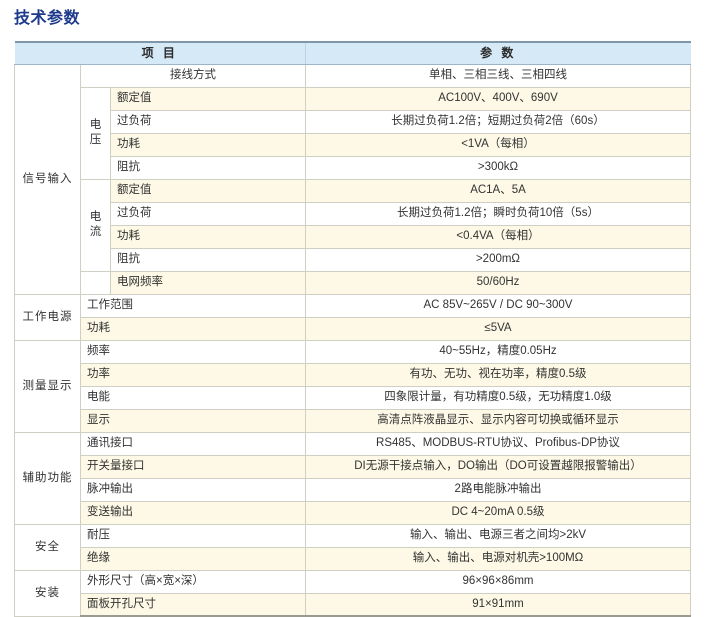  I want to click on table-row: 辅助功能 通讯接口 RS485、MODBUS-RTU协议、Profibus-DP协议, so click(352, 478).